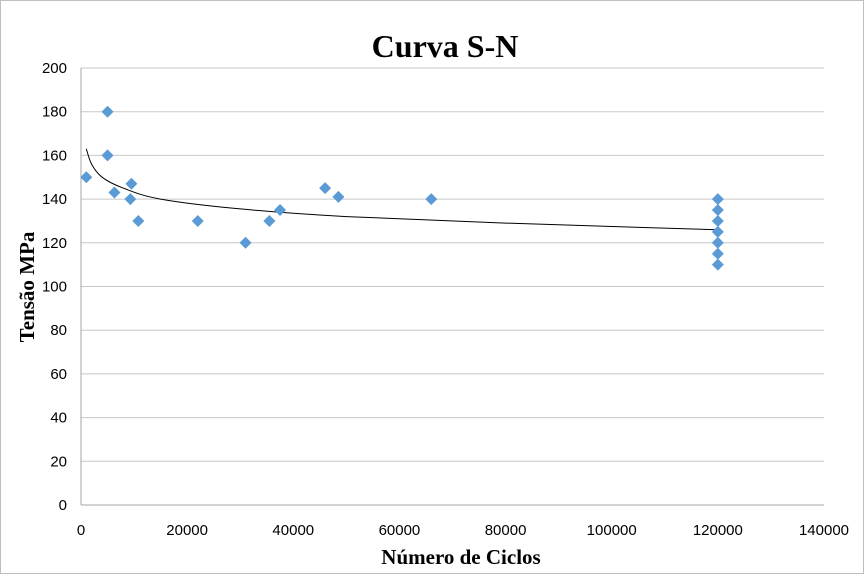 The height and width of the screenshot is (574, 864). What do you see at coordinates (54, 199) in the screenshot?
I see `y-tick-label: 140` at bounding box center [54, 199].